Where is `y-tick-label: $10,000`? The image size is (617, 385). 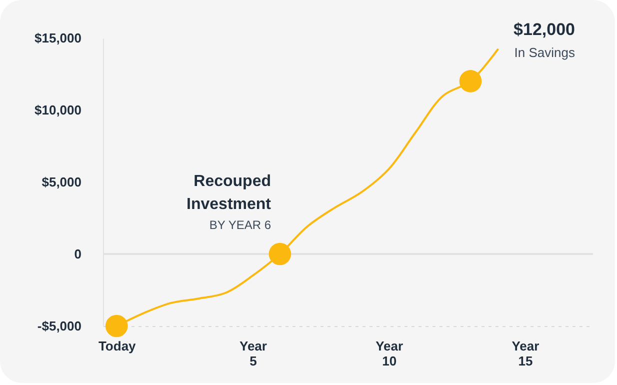 y-tick-label: $10,000 is located at coordinates (58, 110).